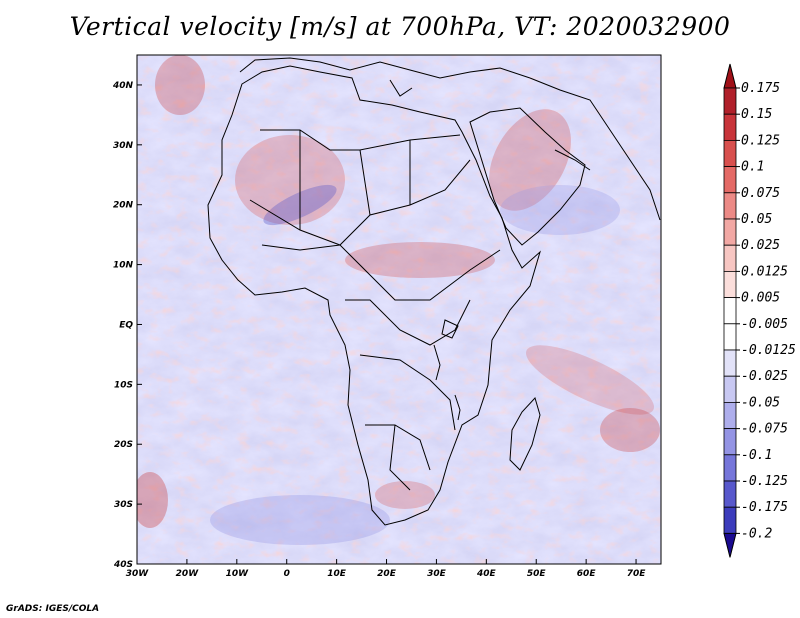  What do you see at coordinates (764, 324) in the screenshot?
I see `colorbar-label: -0.005` at bounding box center [764, 324].